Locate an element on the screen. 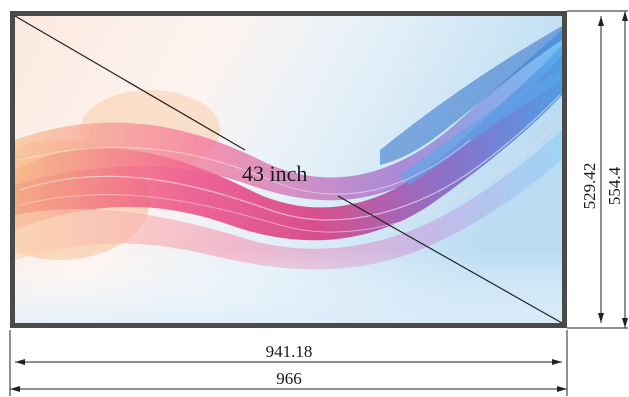  overall-height-dimension is located at coordinates (625, 169).